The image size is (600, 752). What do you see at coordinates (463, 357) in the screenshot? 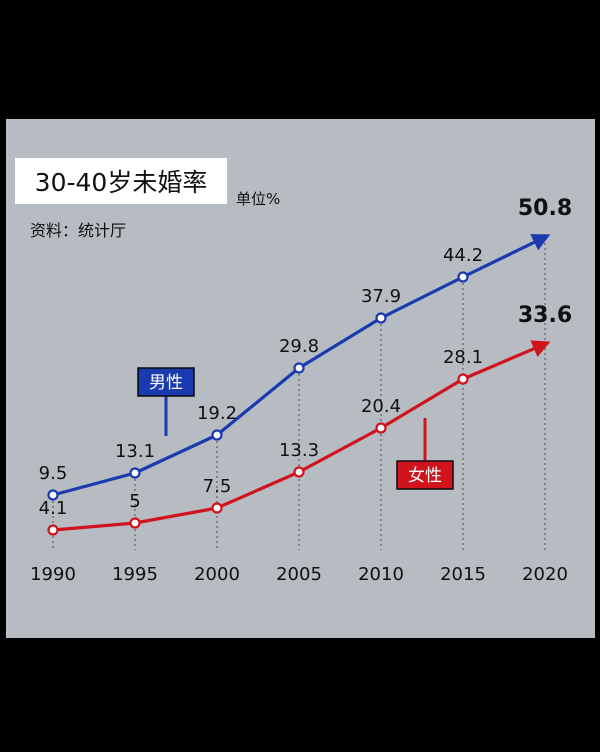
I see `data-label: 28.1` at bounding box center [463, 357].